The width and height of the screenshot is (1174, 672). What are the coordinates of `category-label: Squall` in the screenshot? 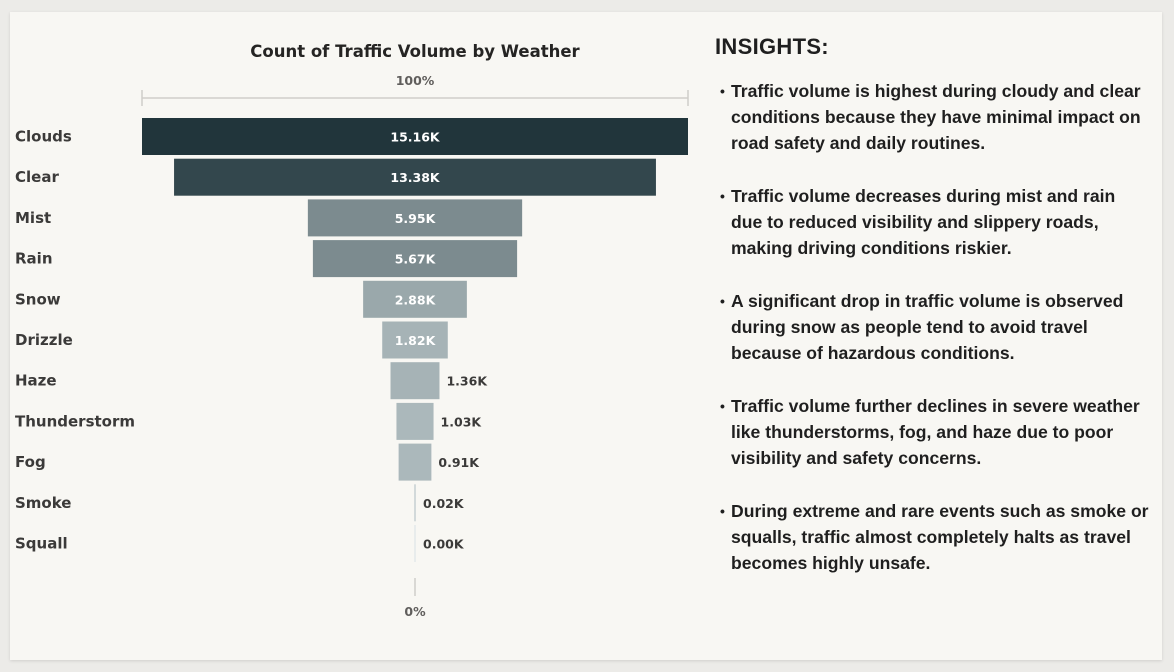 It's located at (41, 544).